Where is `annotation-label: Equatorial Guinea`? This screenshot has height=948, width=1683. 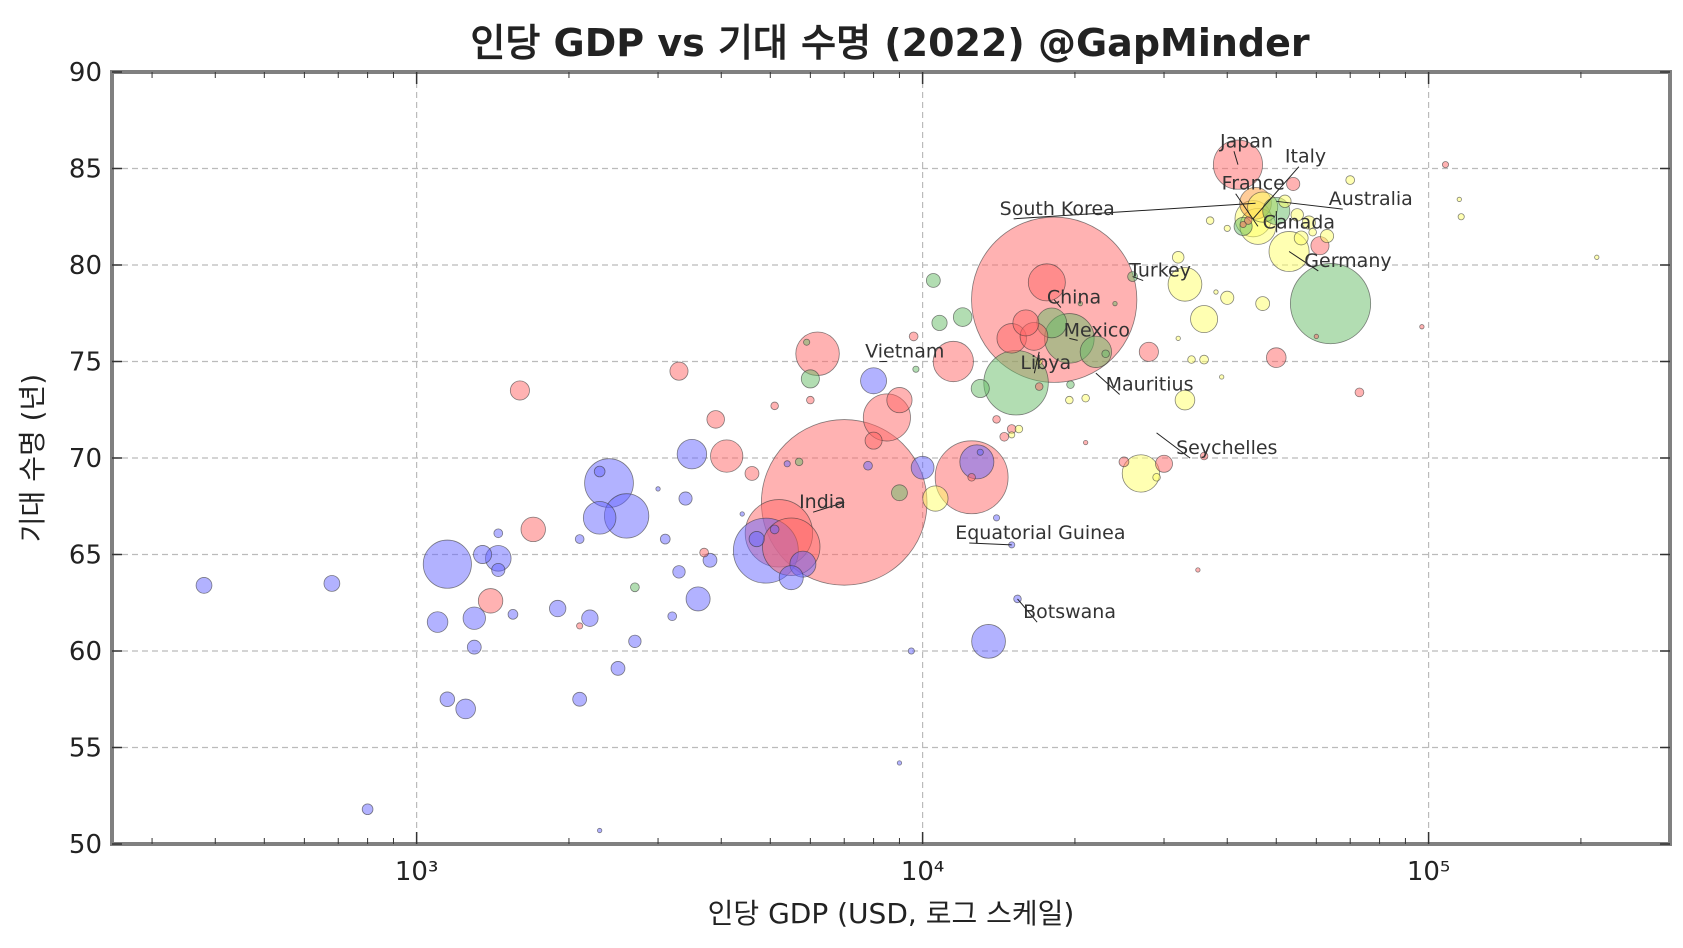 annotation-label: Equatorial Guinea is located at coordinates (1040, 533).